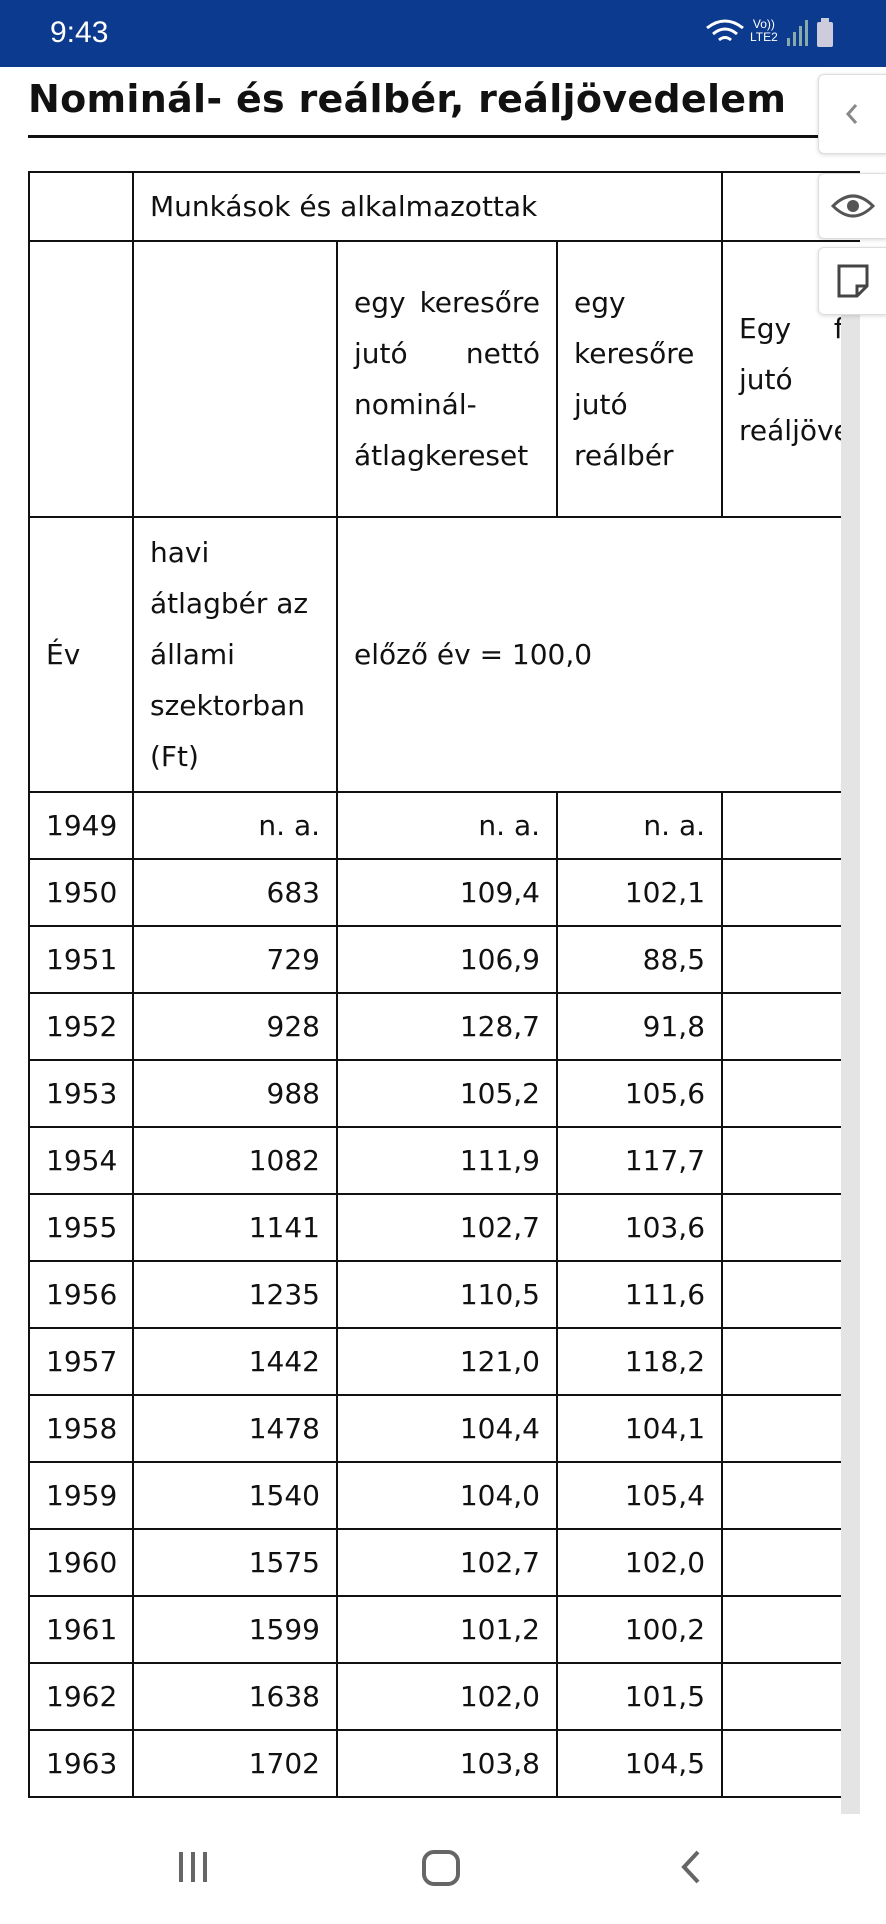 The width and height of the screenshot is (886, 1924). What do you see at coordinates (444, 1696) in the screenshot?
I see `data-row: 1962 1638 102,0 101,5` at bounding box center [444, 1696].